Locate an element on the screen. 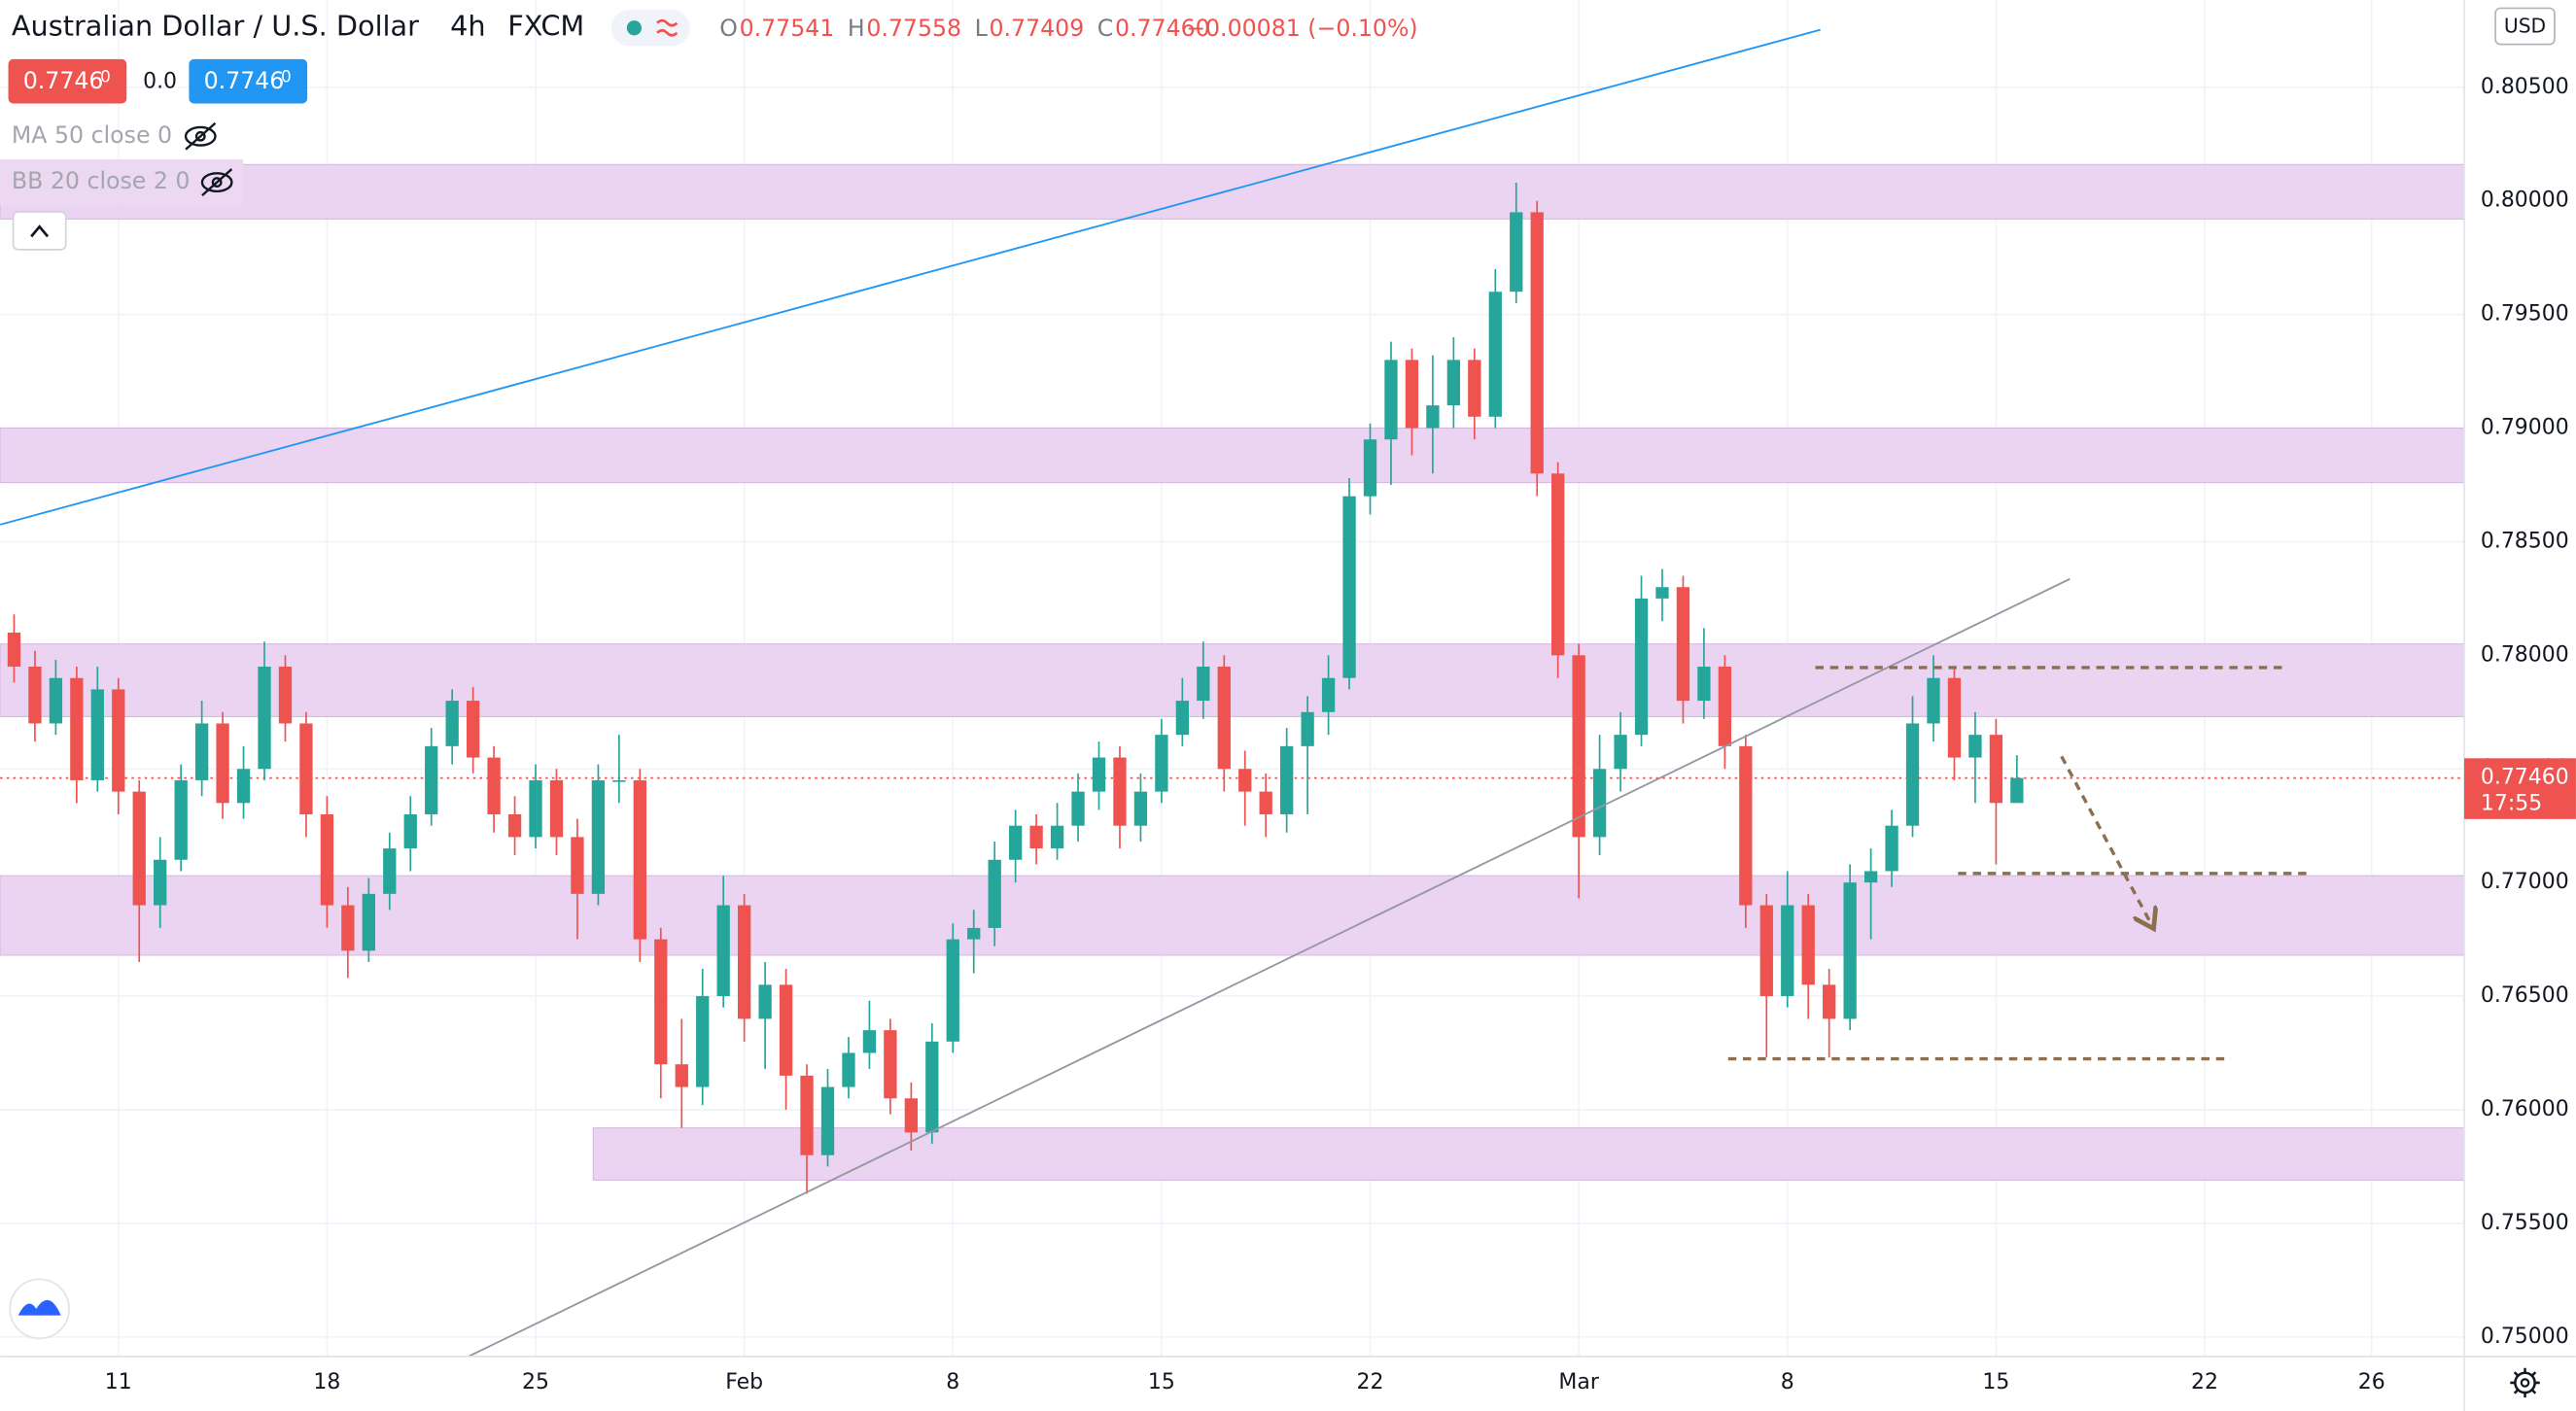 The image size is (2576, 1411). buy-button is located at coordinates (249, 81).